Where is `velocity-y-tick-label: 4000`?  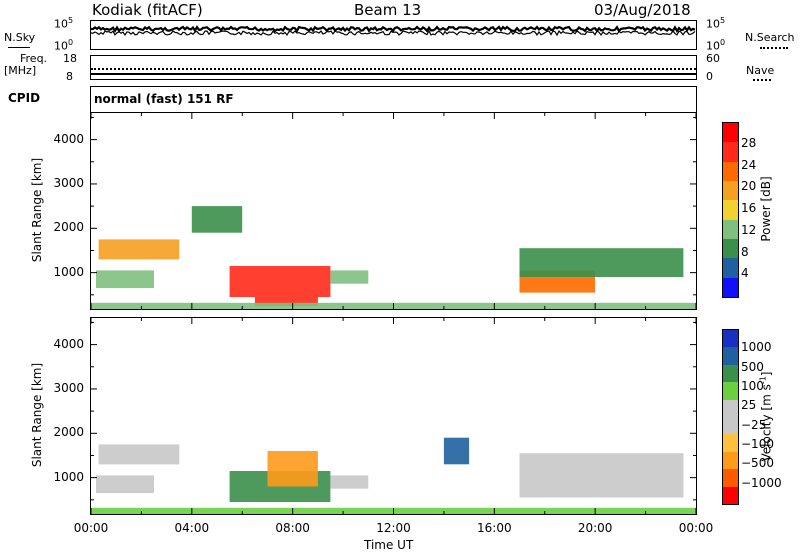
velocity-y-tick-label: 4000 is located at coordinates (68, 343).